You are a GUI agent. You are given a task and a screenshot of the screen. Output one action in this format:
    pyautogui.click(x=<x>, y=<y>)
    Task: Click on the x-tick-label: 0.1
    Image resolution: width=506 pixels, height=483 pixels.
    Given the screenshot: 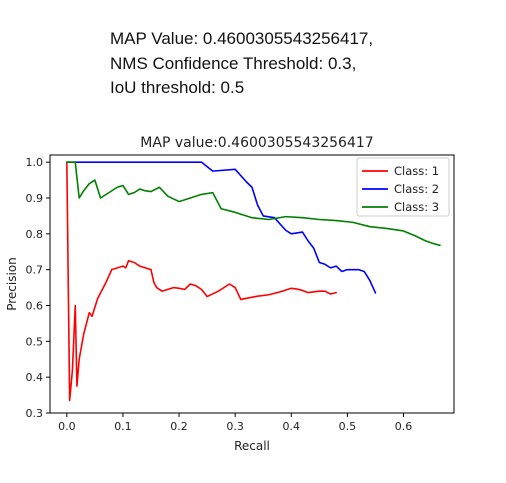 What is the action you would take?
    pyautogui.click(x=123, y=426)
    